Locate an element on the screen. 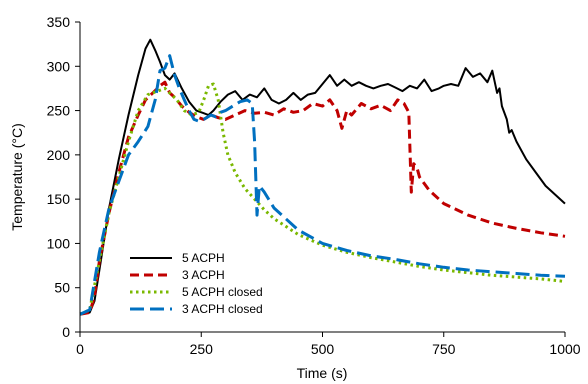  y-tick-label: 300 is located at coordinates (59, 66).